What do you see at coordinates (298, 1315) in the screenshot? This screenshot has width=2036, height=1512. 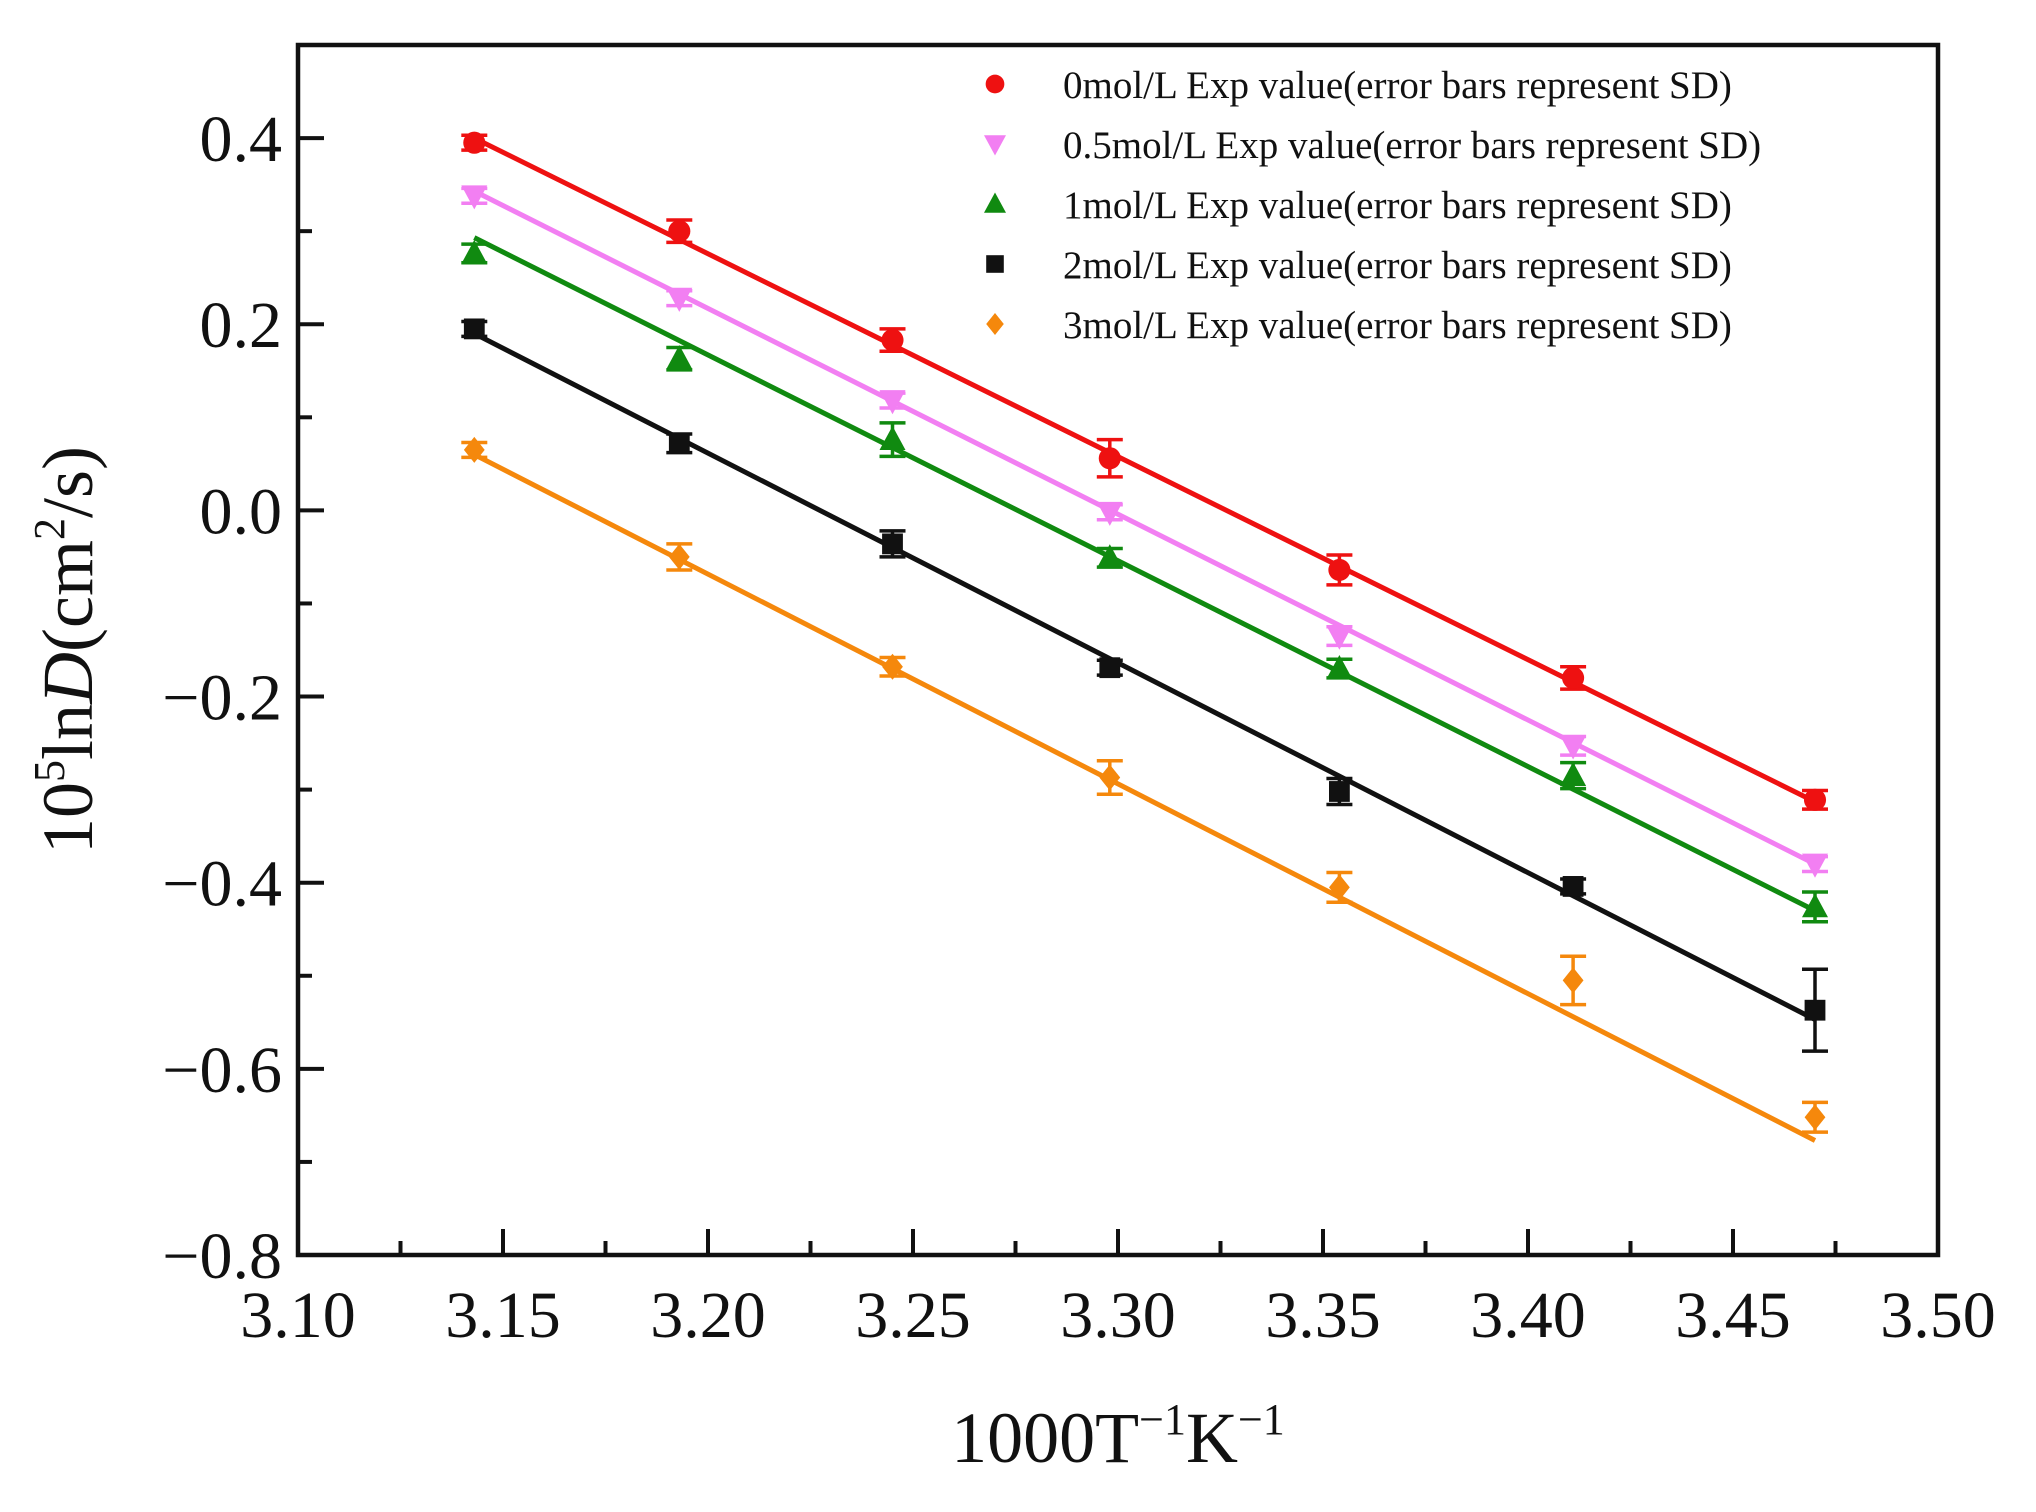 I see `x-tick-label: 3.10` at bounding box center [298, 1315].